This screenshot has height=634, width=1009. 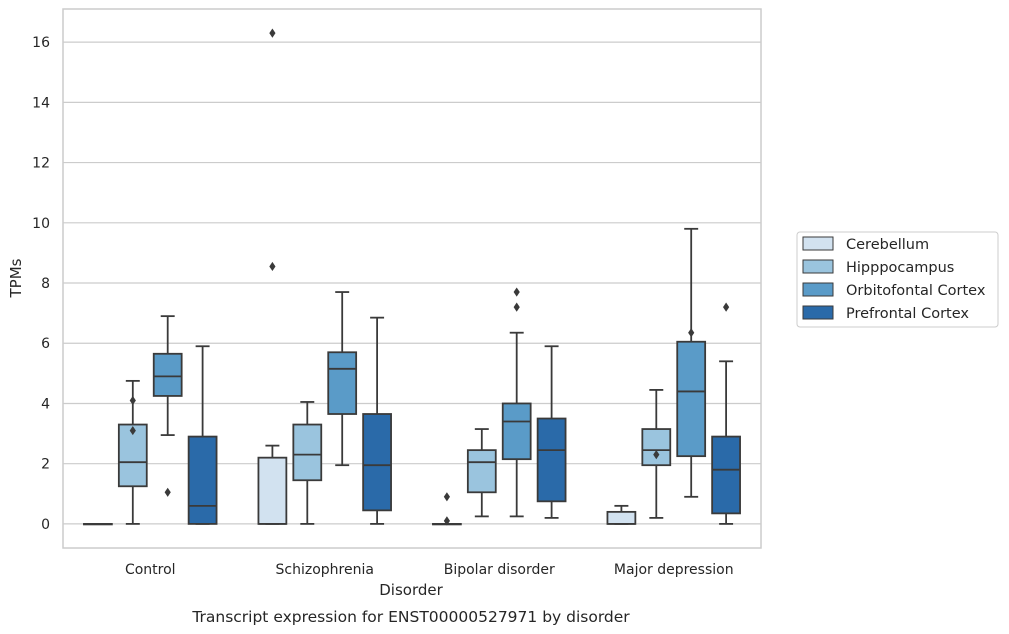 I want to click on y-tick-label: 4, so click(x=45, y=404).